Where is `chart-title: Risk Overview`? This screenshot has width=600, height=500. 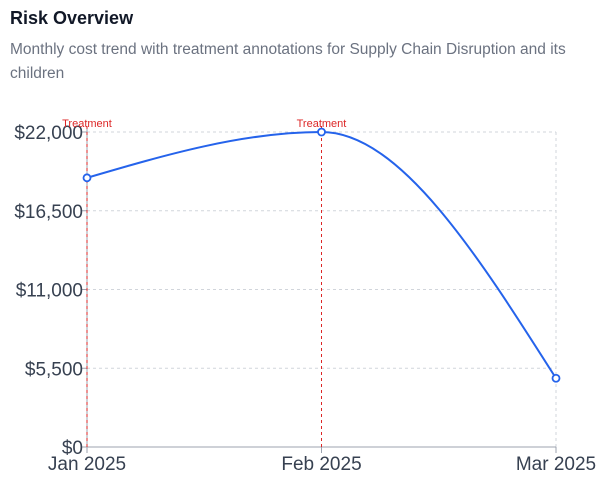 chart-title: Risk Overview is located at coordinates (72, 18).